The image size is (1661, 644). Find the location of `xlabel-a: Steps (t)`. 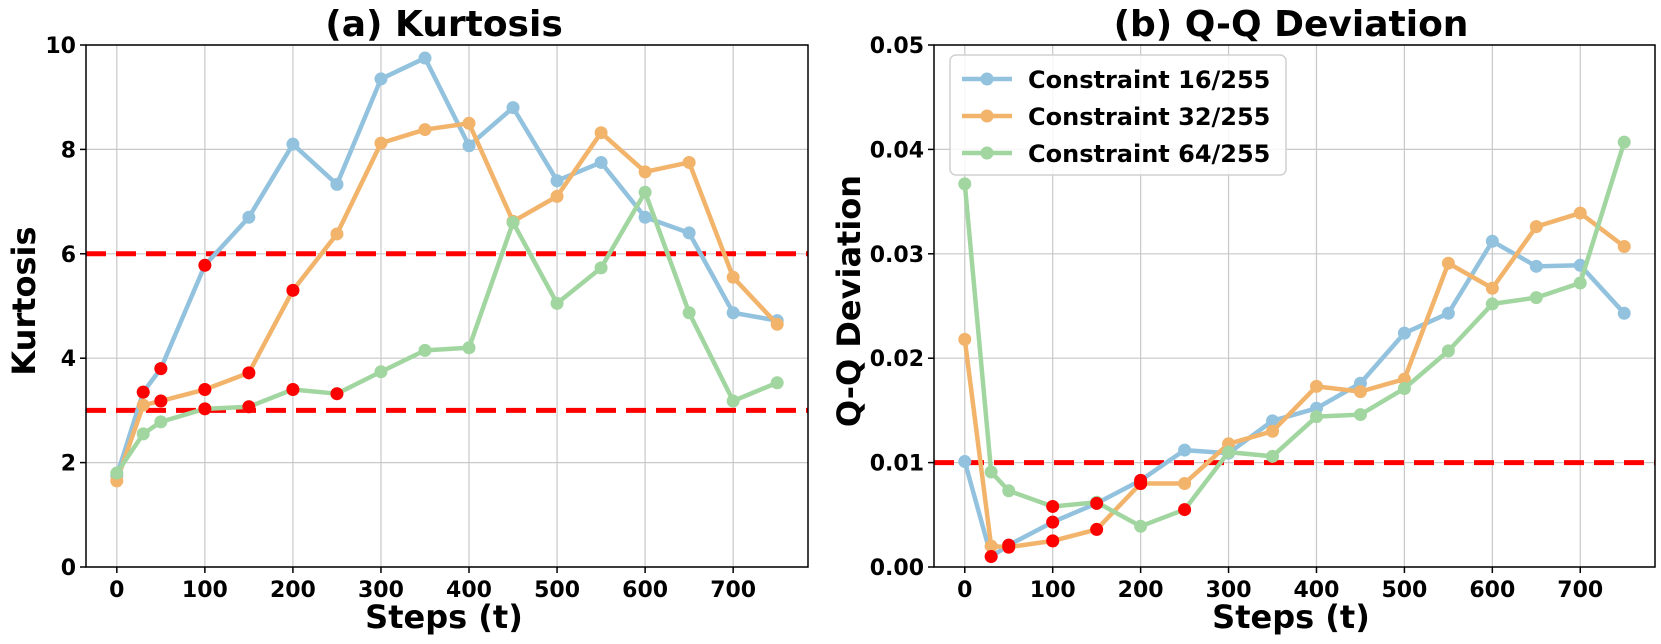

xlabel-a: Steps (t) is located at coordinates (444, 617).